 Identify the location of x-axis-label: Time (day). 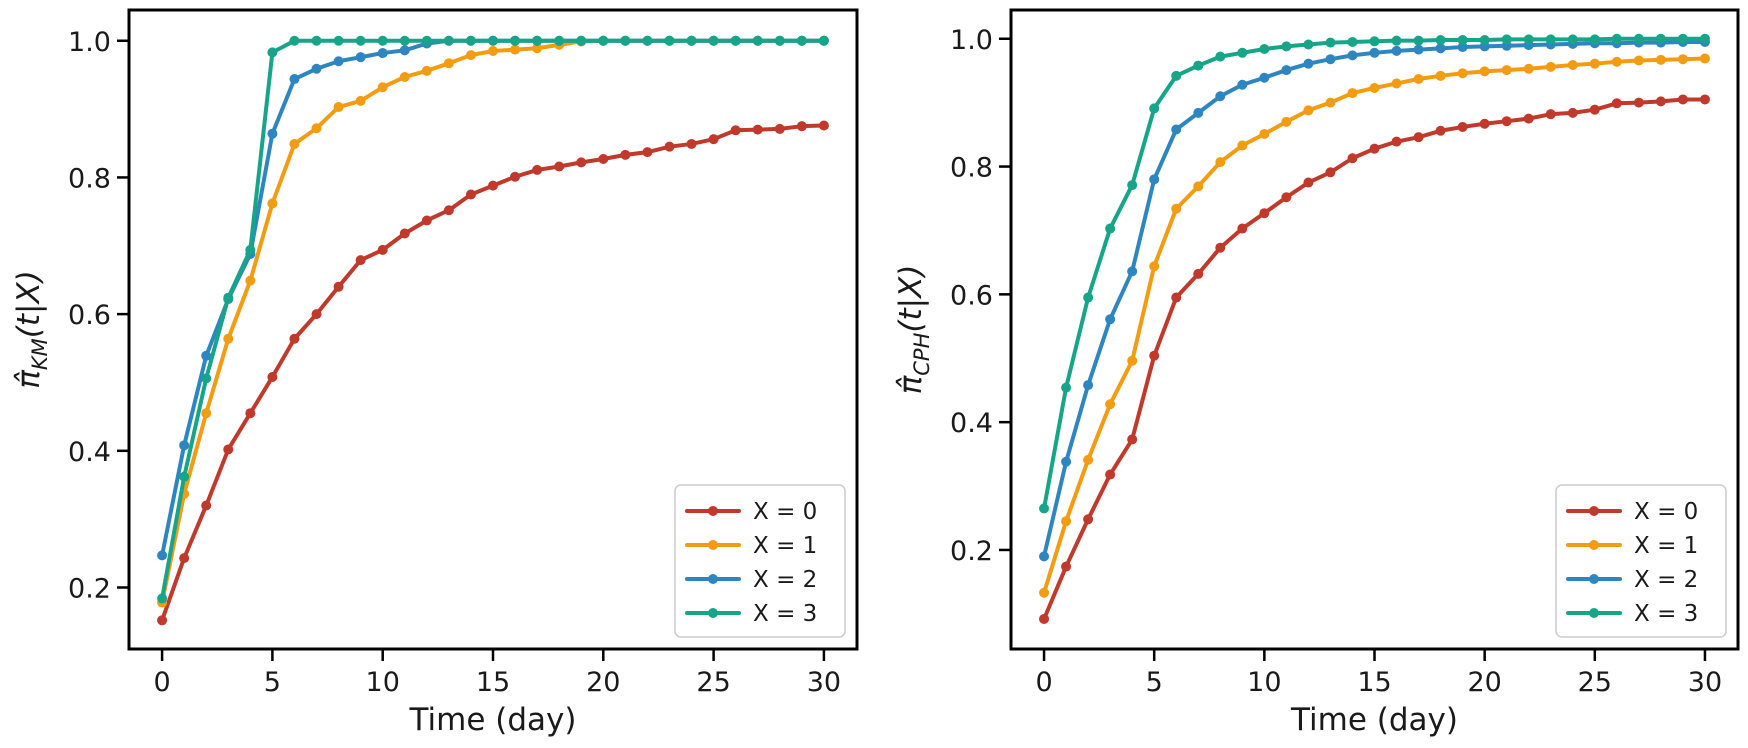
(1374, 720).